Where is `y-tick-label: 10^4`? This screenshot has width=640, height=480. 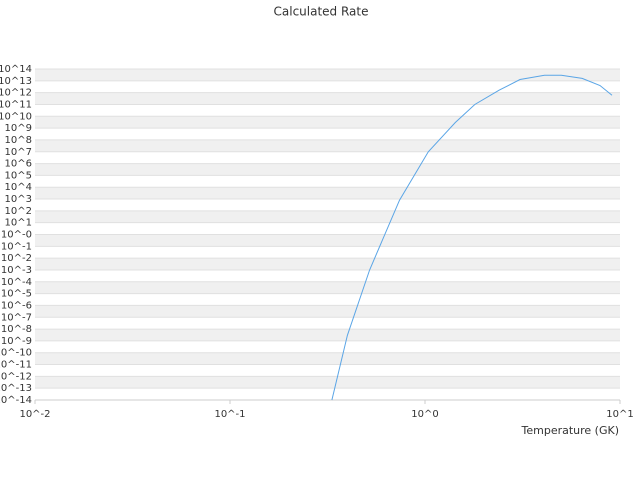
y-tick-label: 10^4 is located at coordinates (18, 187).